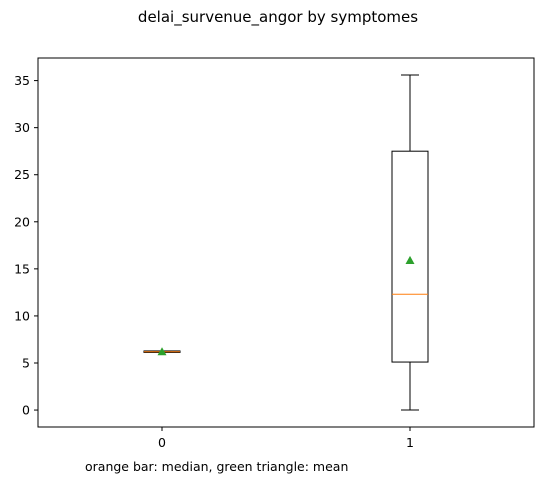 Image resolution: width=546 pixels, height=483 pixels. What do you see at coordinates (22, 127) in the screenshot?
I see `y-tick-label: 30` at bounding box center [22, 127].